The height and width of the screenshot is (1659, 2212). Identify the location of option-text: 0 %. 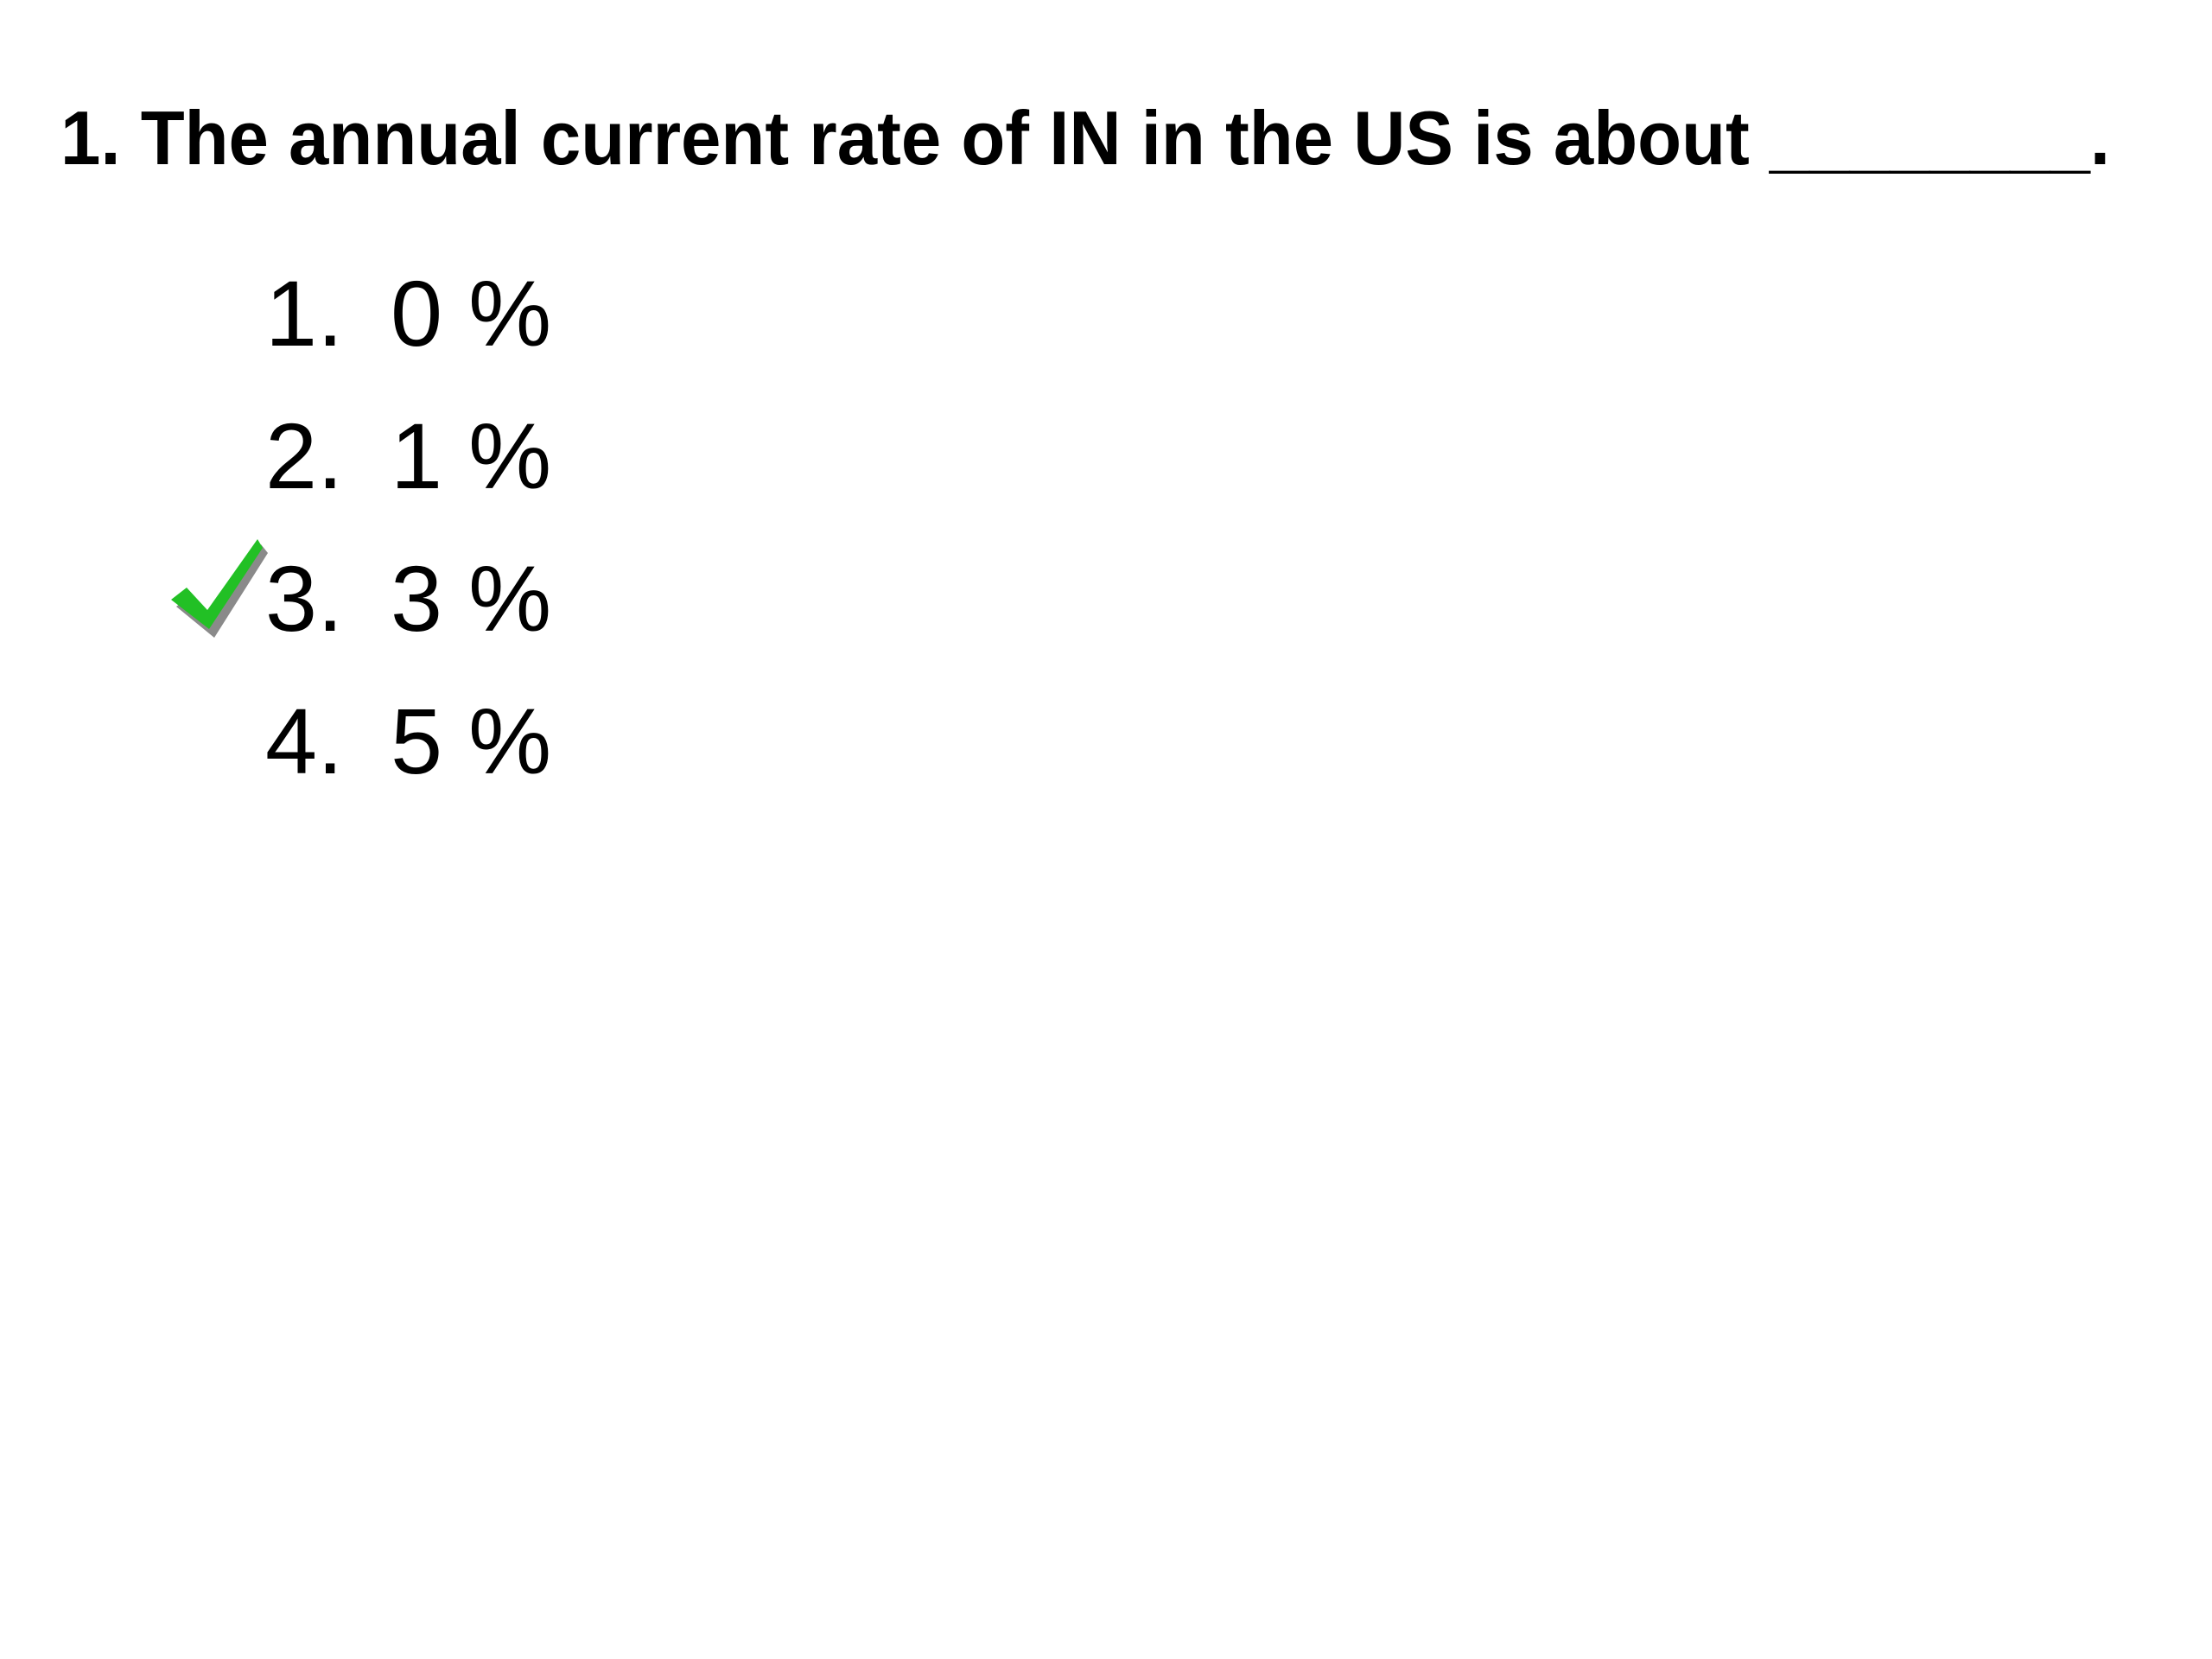
(471, 313).